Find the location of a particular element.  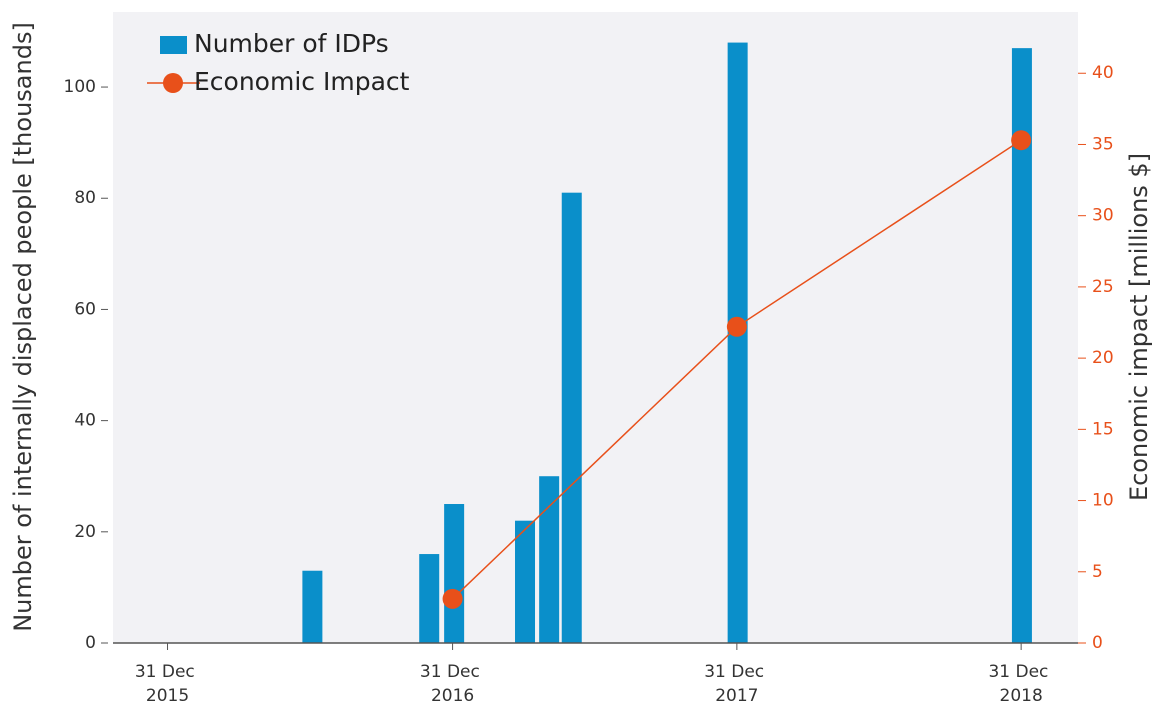

x-tick-label: 31 Dec 2017 is located at coordinates (736, 684).